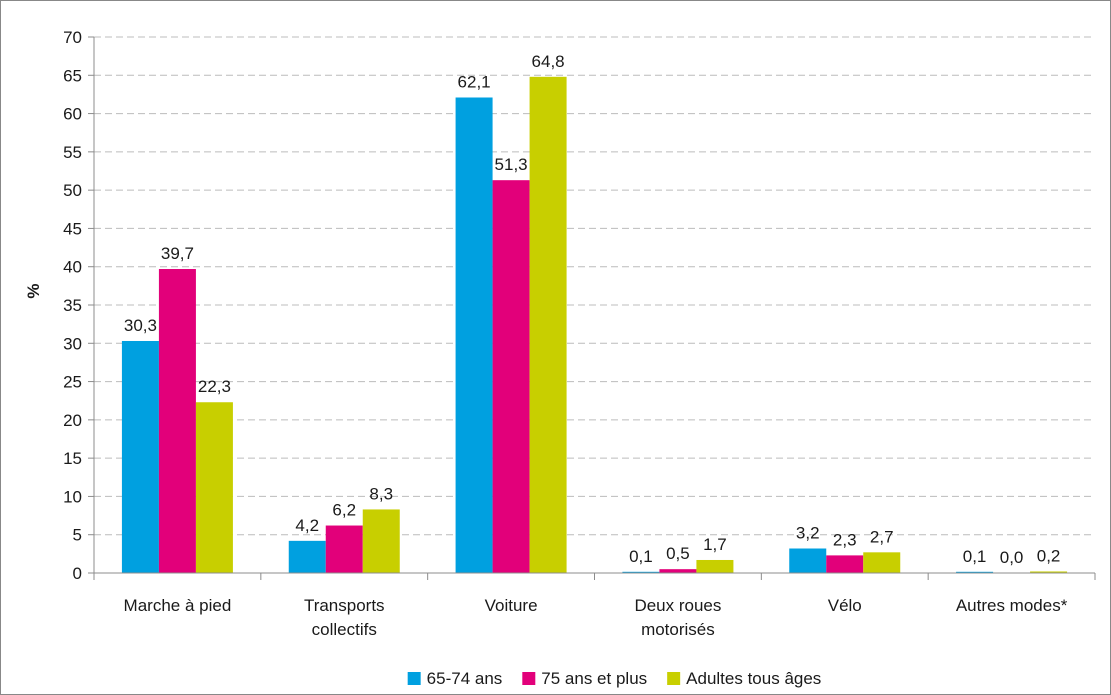  What do you see at coordinates (344, 617) in the screenshot?
I see `category-label: Transports collectifs` at bounding box center [344, 617].